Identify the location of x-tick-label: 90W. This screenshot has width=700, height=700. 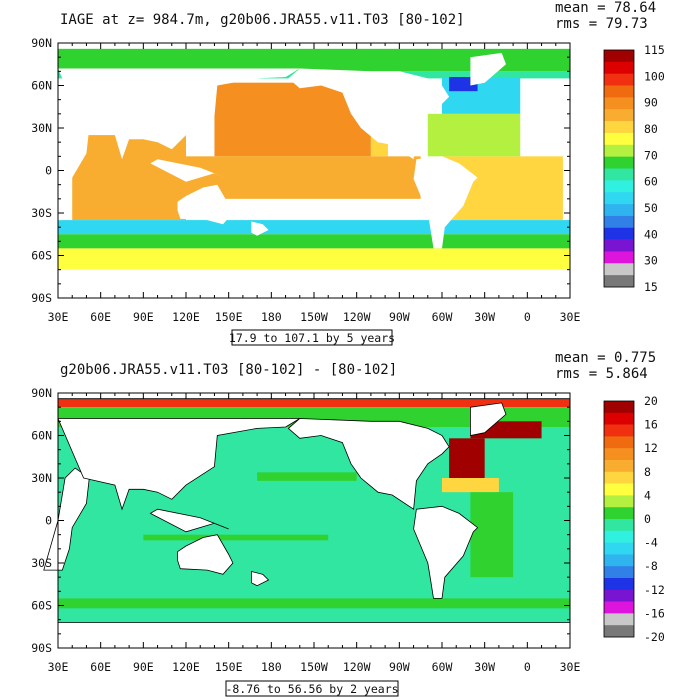
(399, 667).